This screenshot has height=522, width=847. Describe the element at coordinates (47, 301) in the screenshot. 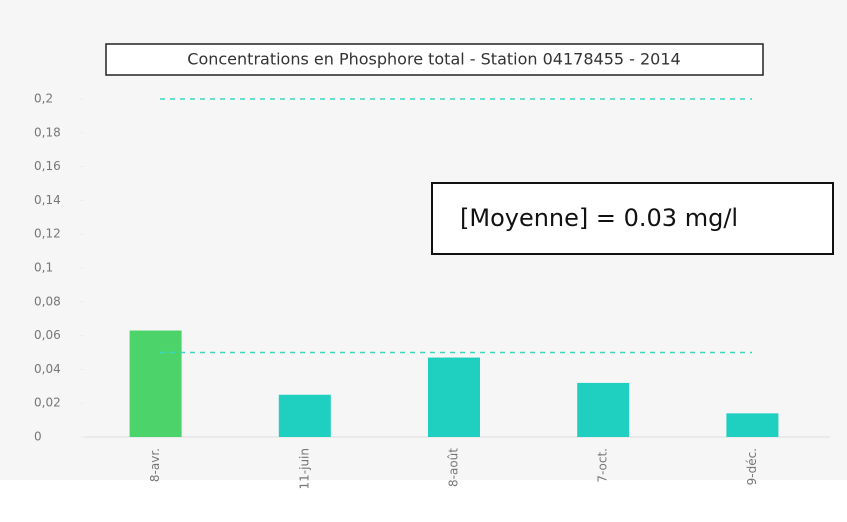

I see `y-tick-label: 0,08` at that location.